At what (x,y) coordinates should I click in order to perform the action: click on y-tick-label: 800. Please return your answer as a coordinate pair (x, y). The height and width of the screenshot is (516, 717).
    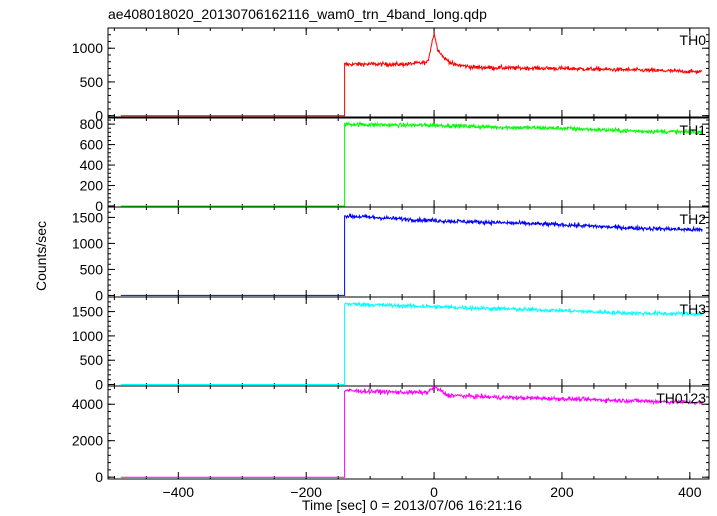
    Looking at the image, I should click on (92, 124).